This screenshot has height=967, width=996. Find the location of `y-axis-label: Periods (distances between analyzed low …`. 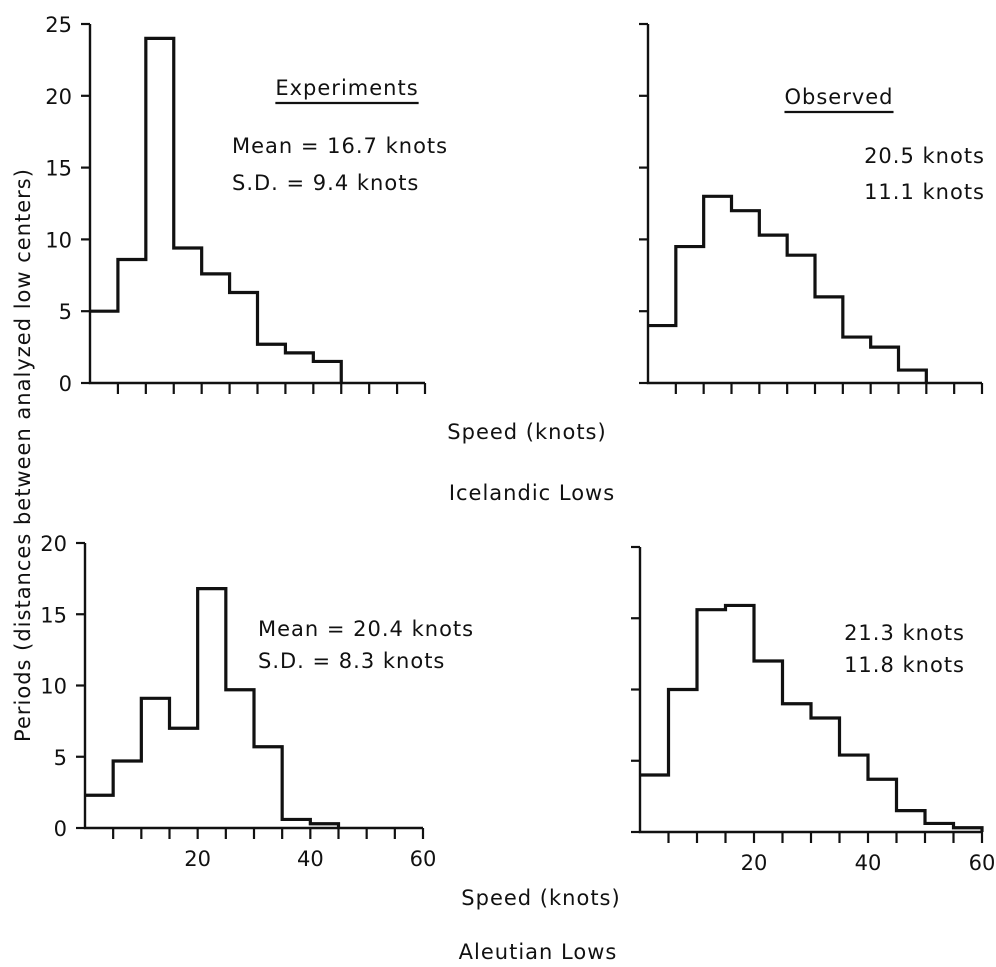

y-axis-label: Periods (distances between analyzed low … is located at coordinates (23, 455).